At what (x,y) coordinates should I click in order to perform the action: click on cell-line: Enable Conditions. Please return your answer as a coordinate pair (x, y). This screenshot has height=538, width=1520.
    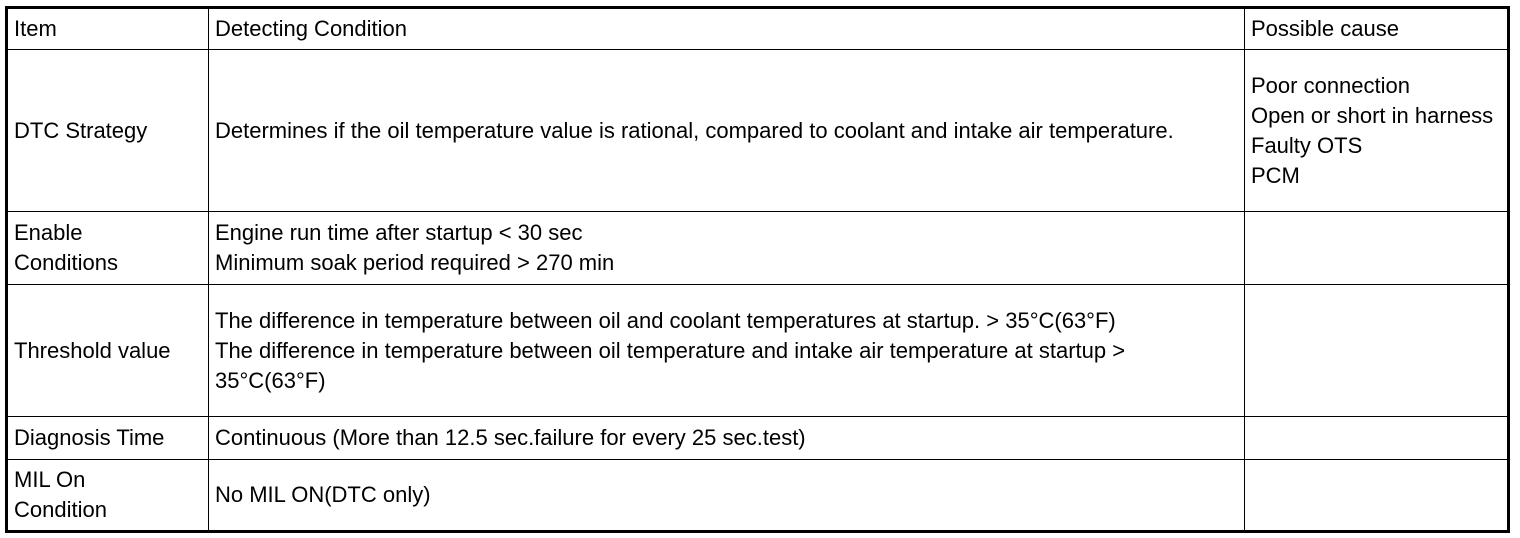
    Looking at the image, I should click on (66, 247).